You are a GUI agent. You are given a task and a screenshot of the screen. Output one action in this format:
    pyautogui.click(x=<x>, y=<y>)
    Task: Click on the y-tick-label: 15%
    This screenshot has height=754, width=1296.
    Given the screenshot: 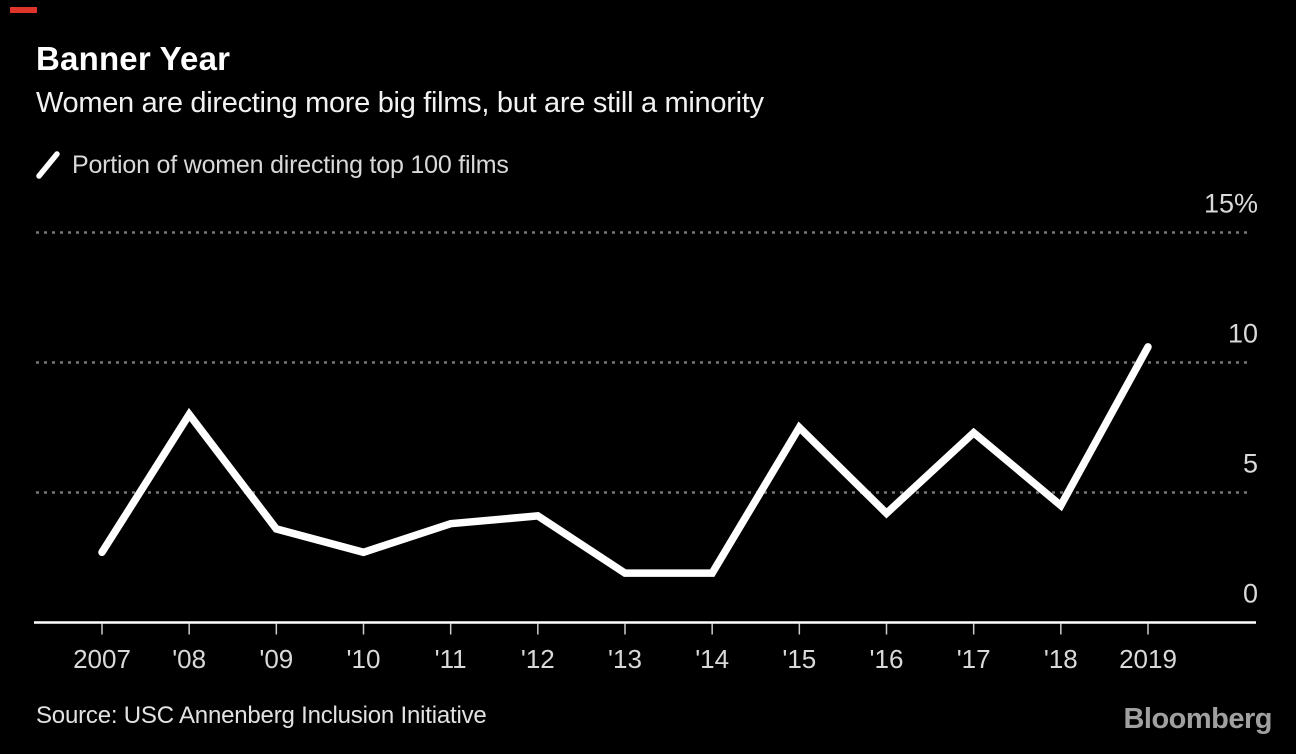 What is the action you would take?
    pyautogui.click(x=1231, y=204)
    